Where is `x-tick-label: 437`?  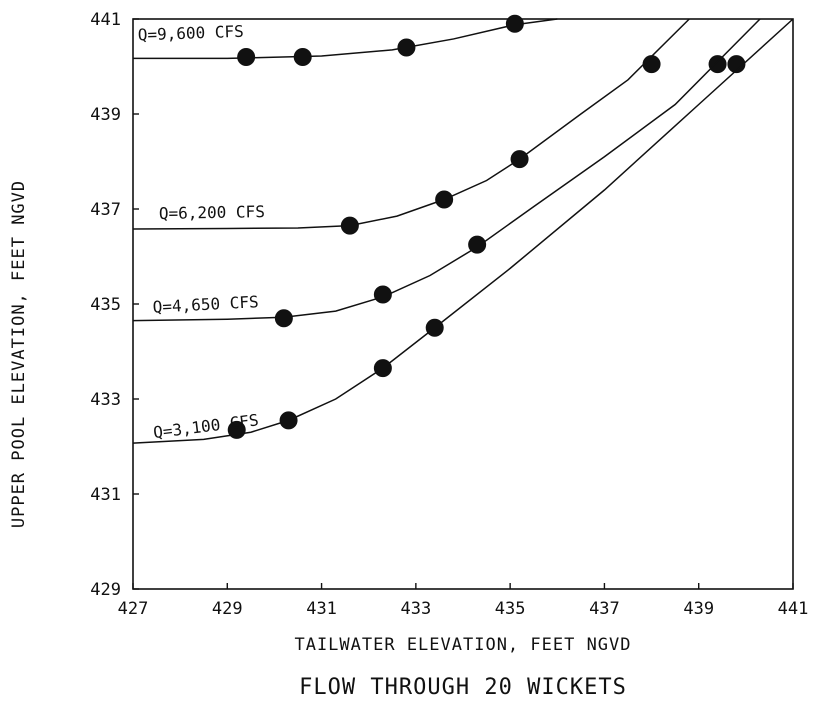 x-tick-label: 437 is located at coordinates (604, 609).